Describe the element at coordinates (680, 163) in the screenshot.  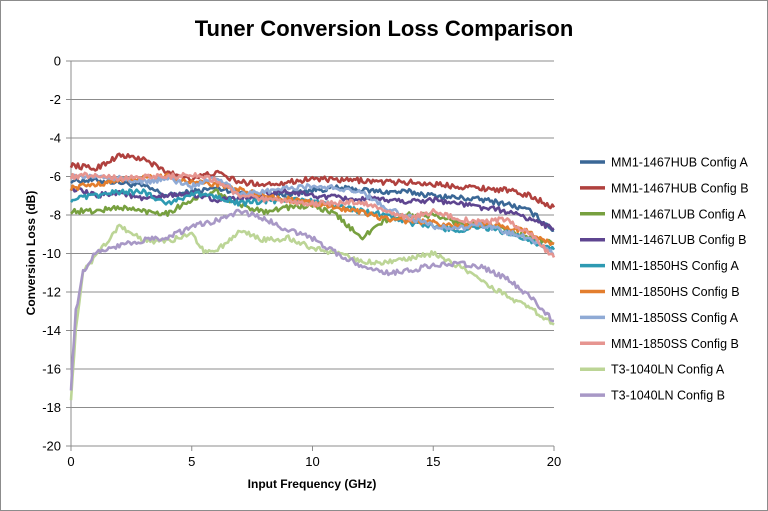
I see `legend-label: MM1-1467HUB Config A` at that location.